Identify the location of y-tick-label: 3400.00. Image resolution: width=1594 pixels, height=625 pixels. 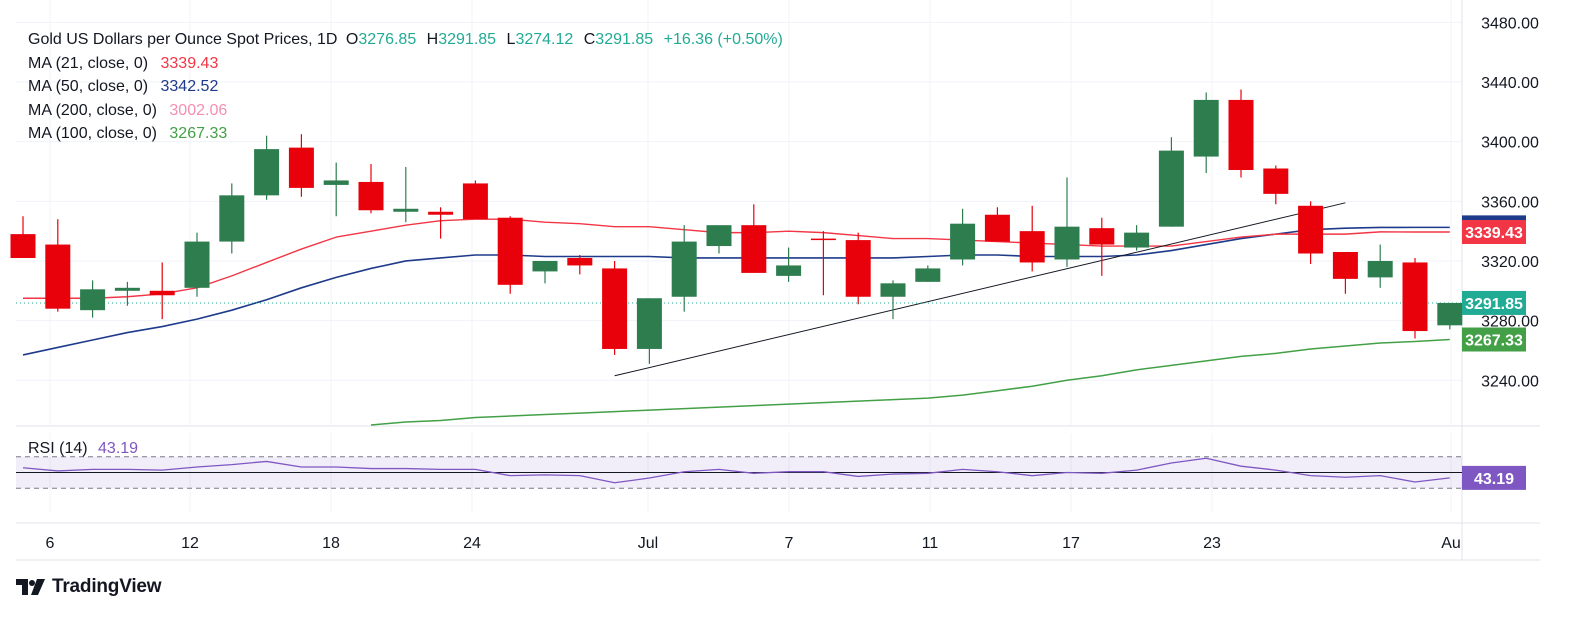
(1510, 143).